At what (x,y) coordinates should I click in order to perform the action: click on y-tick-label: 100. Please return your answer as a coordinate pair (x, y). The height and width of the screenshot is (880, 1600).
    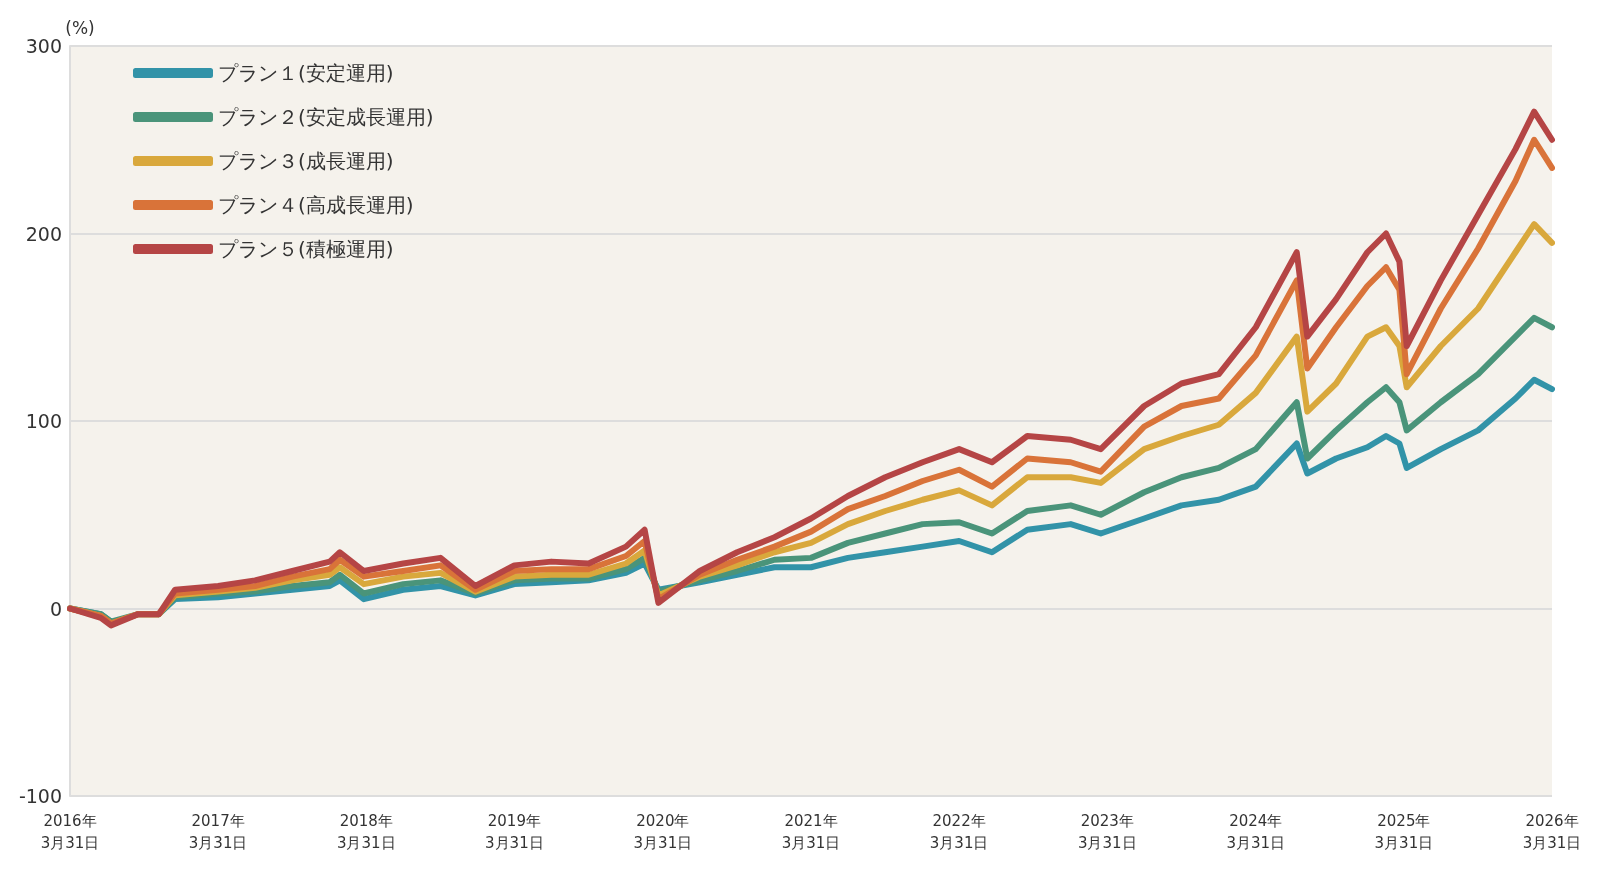
    Looking at the image, I should click on (43, 421).